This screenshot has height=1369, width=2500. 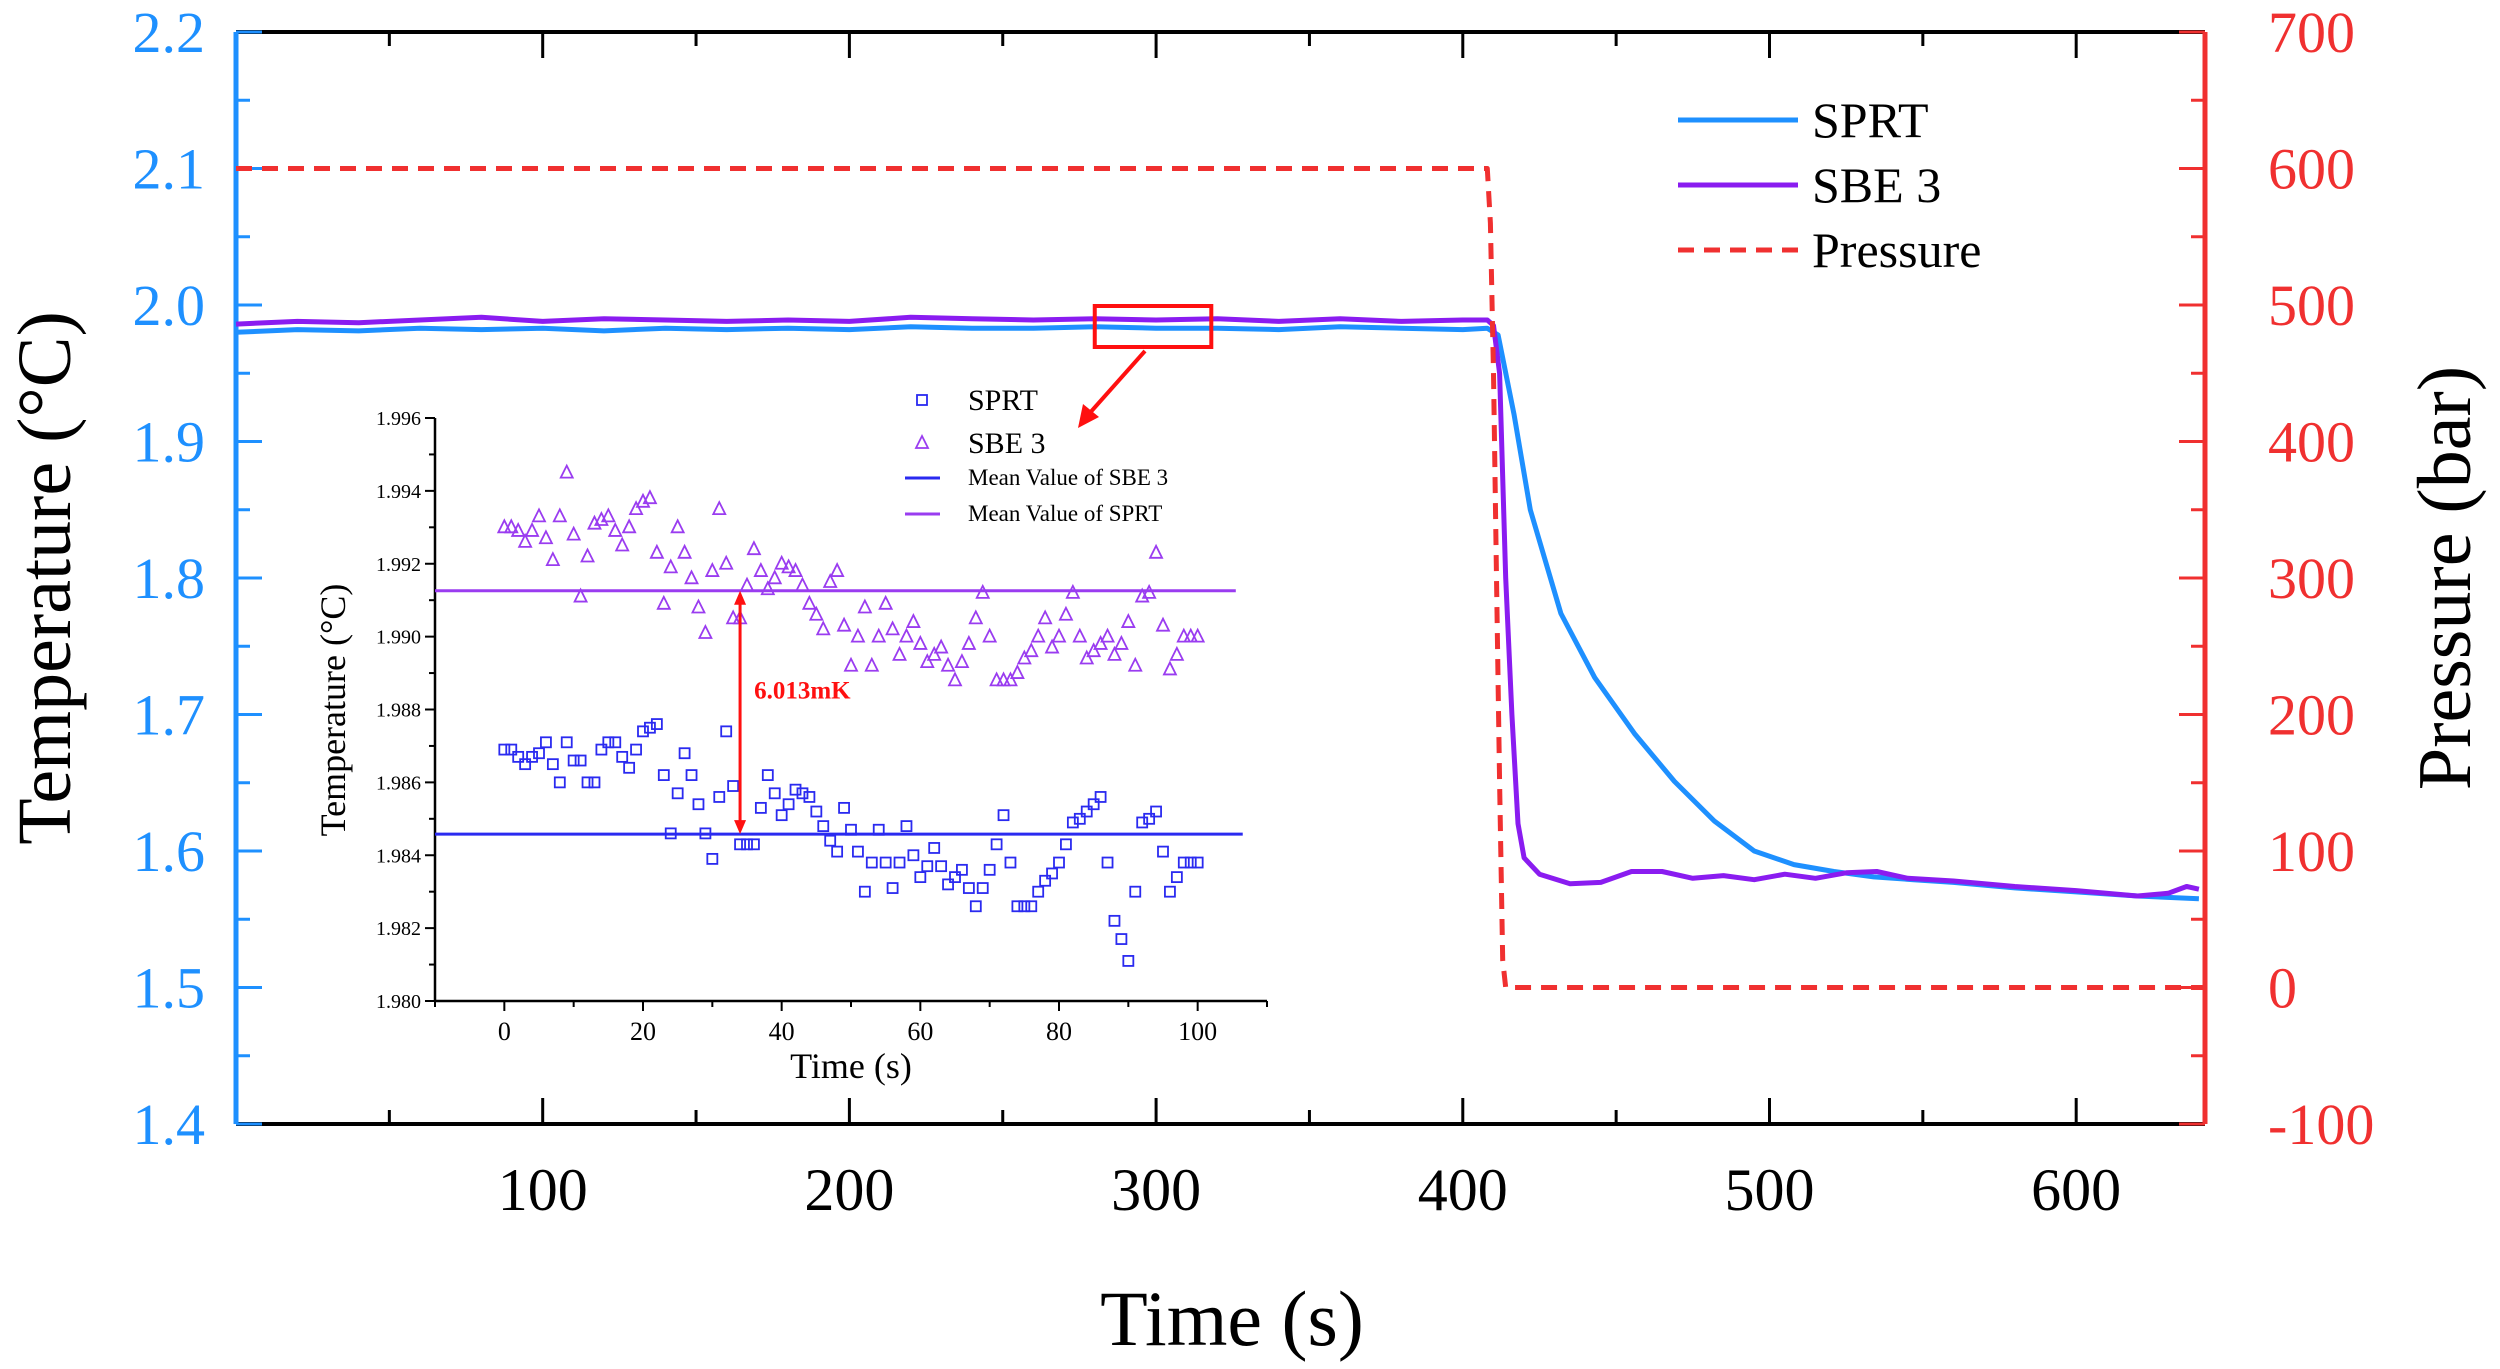 What do you see at coordinates (2321, 1124) in the screenshot?
I see `y2-tick-label: -100` at bounding box center [2321, 1124].